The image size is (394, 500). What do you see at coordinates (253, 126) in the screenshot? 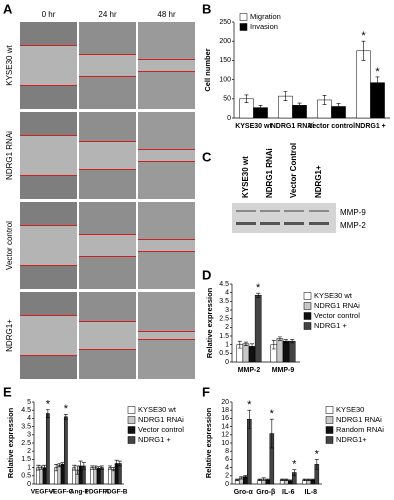
I see `x-tick-label: KYSE30 wt` at bounding box center [253, 126].